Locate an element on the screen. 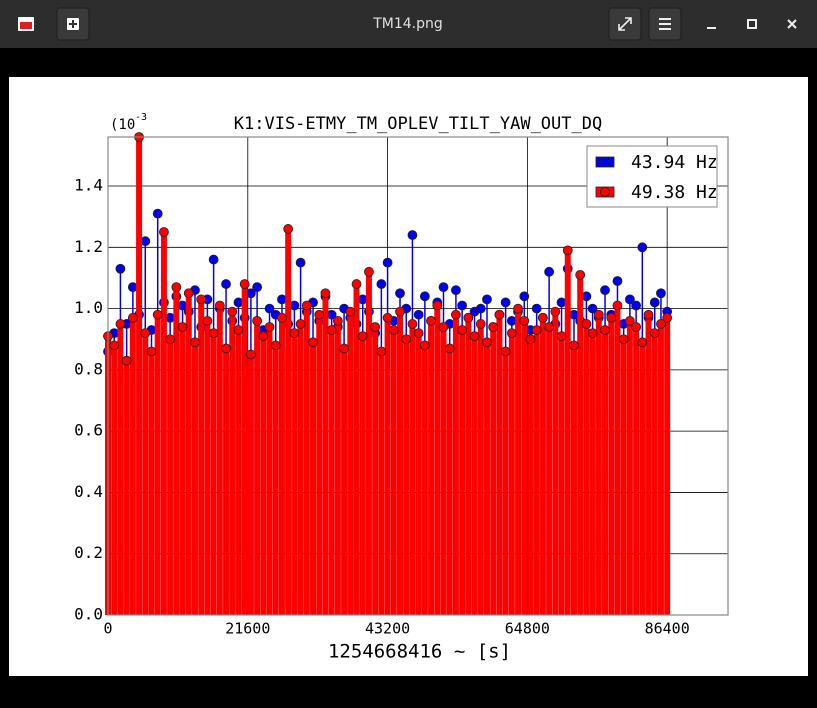  y-tick-label: 0.6 is located at coordinates (88, 430).